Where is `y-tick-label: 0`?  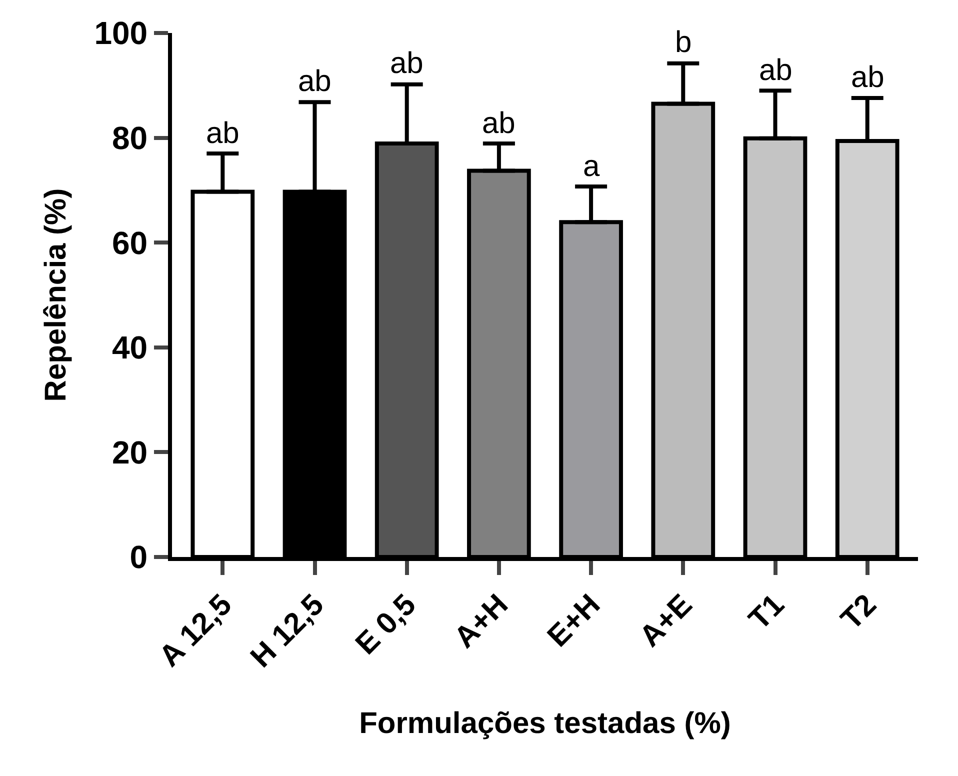 y-tick-label: 0 is located at coordinates (139, 557).